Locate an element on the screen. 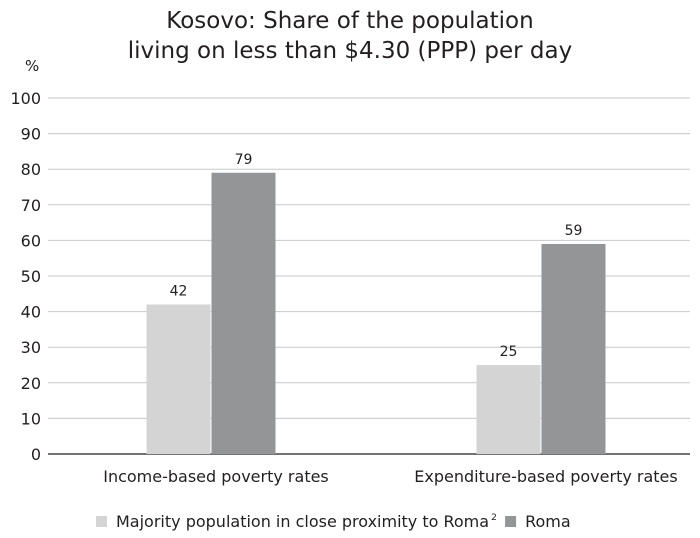 The image size is (700, 538). data-label: 42 is located at coordinates (179, 291).